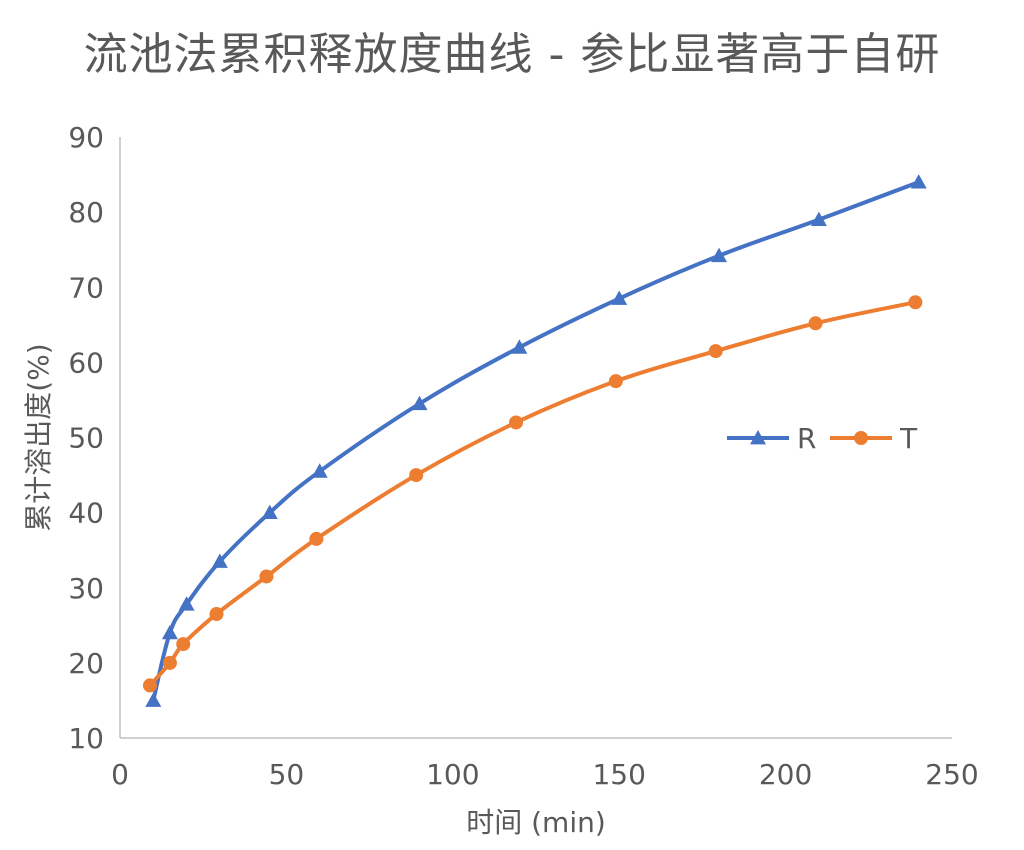  I want to click on y-tick-label: 10, so click(86, 738).